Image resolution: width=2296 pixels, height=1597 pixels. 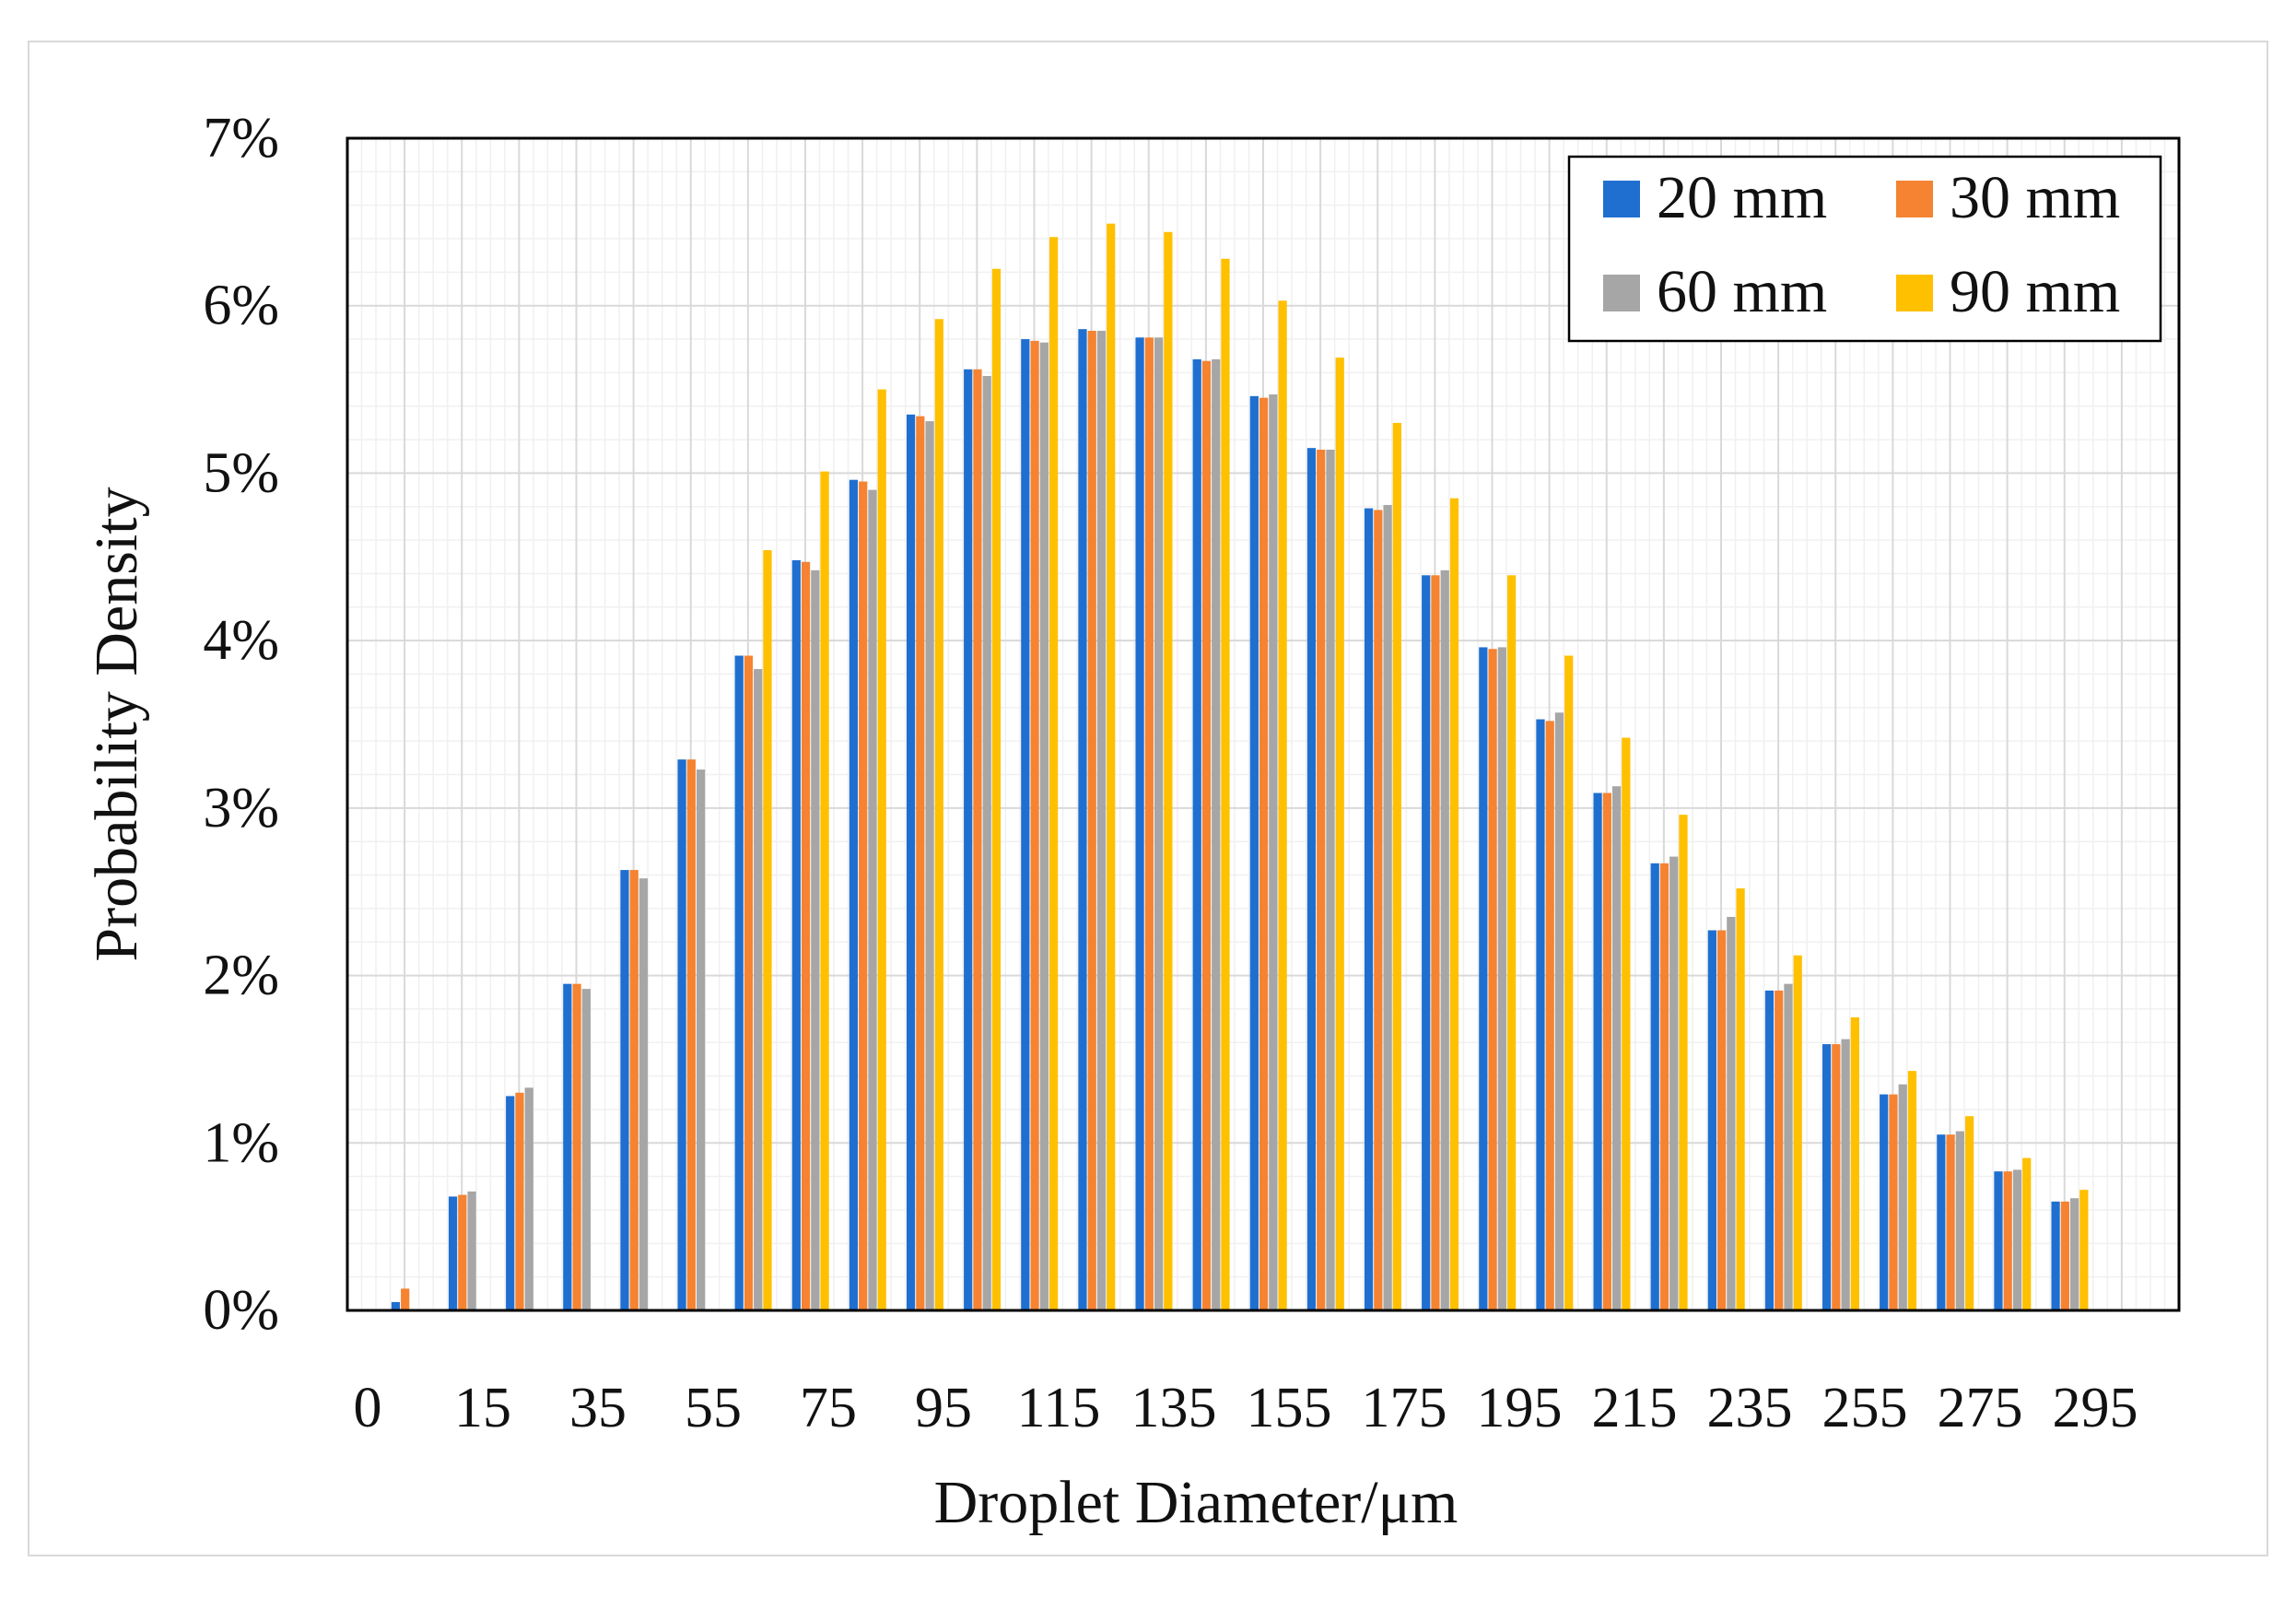 What do you see at coordinates (1520, 1408) in the screenshot?
I see `x-tick-label: 195` at bounding box center [1520, 1408].